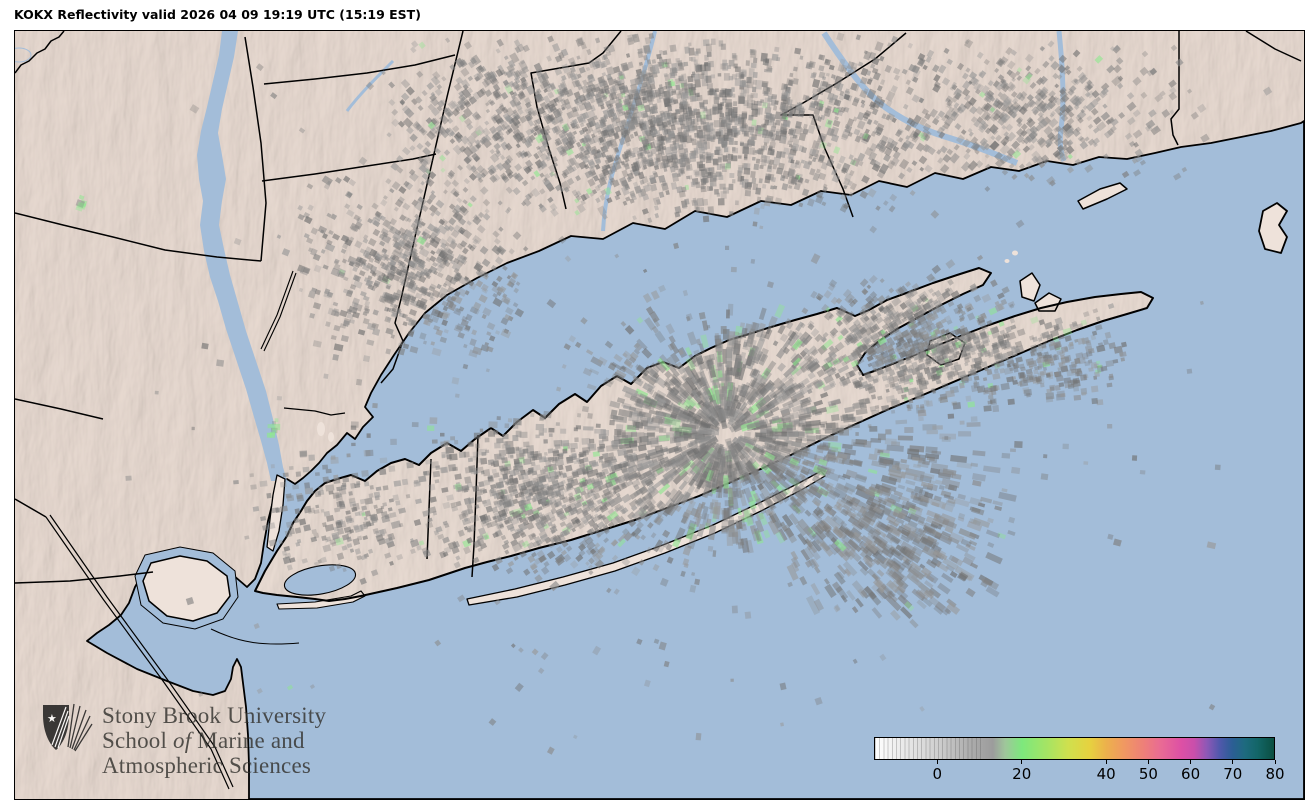 The height and width of the screenshot is (811, 1316). I want to click on colorbar-gradient, so click(1074, 748).